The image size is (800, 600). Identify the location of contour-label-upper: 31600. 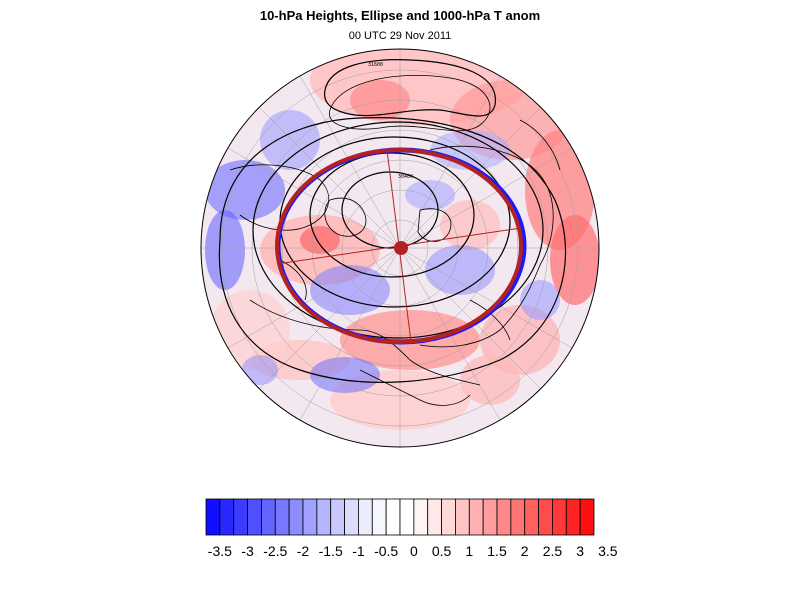
(375, 65).